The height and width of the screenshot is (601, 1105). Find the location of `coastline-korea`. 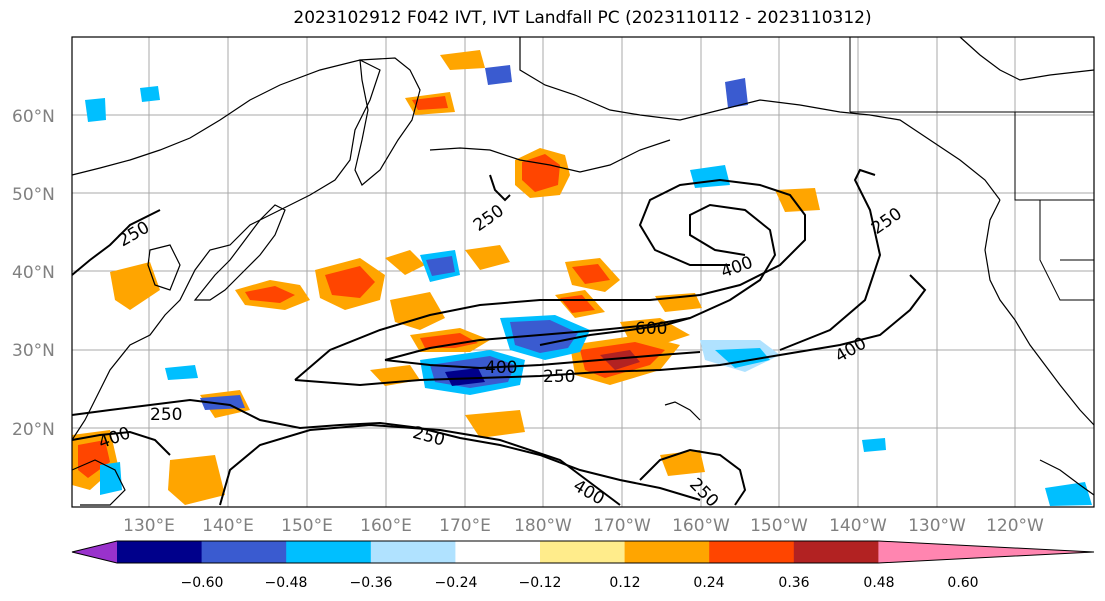

coastline-korea is located at coordinates (164, 267).